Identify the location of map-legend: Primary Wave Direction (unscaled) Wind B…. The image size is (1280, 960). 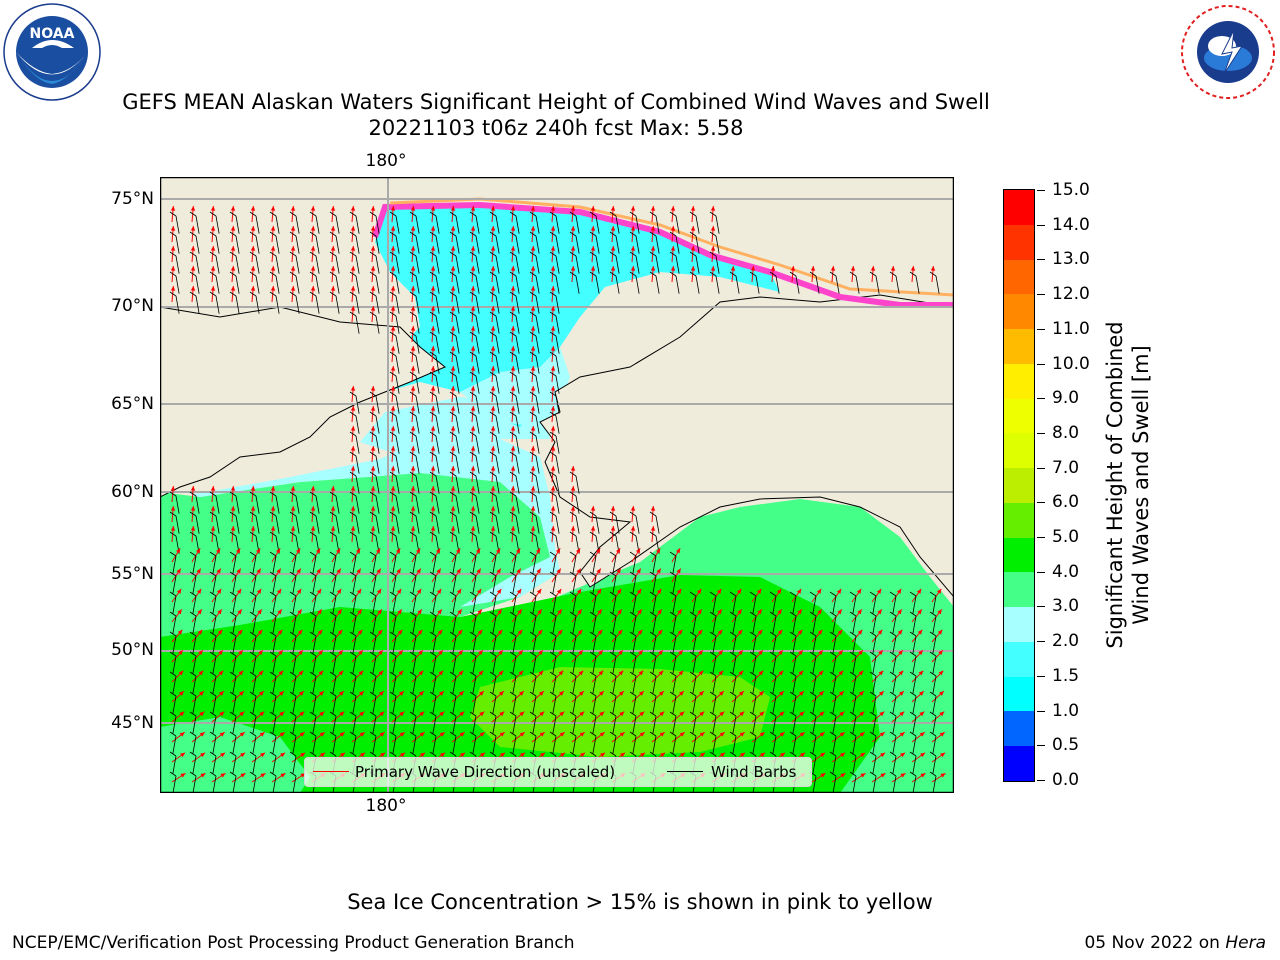
(558, 772).